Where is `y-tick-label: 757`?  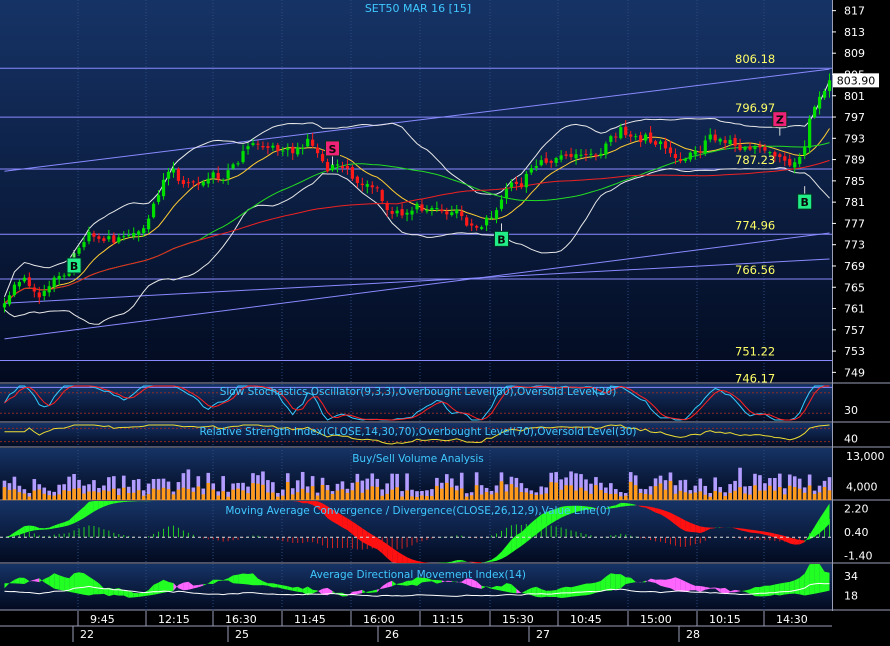 y-tick-label: 757 is located at coordinates (854, 330).